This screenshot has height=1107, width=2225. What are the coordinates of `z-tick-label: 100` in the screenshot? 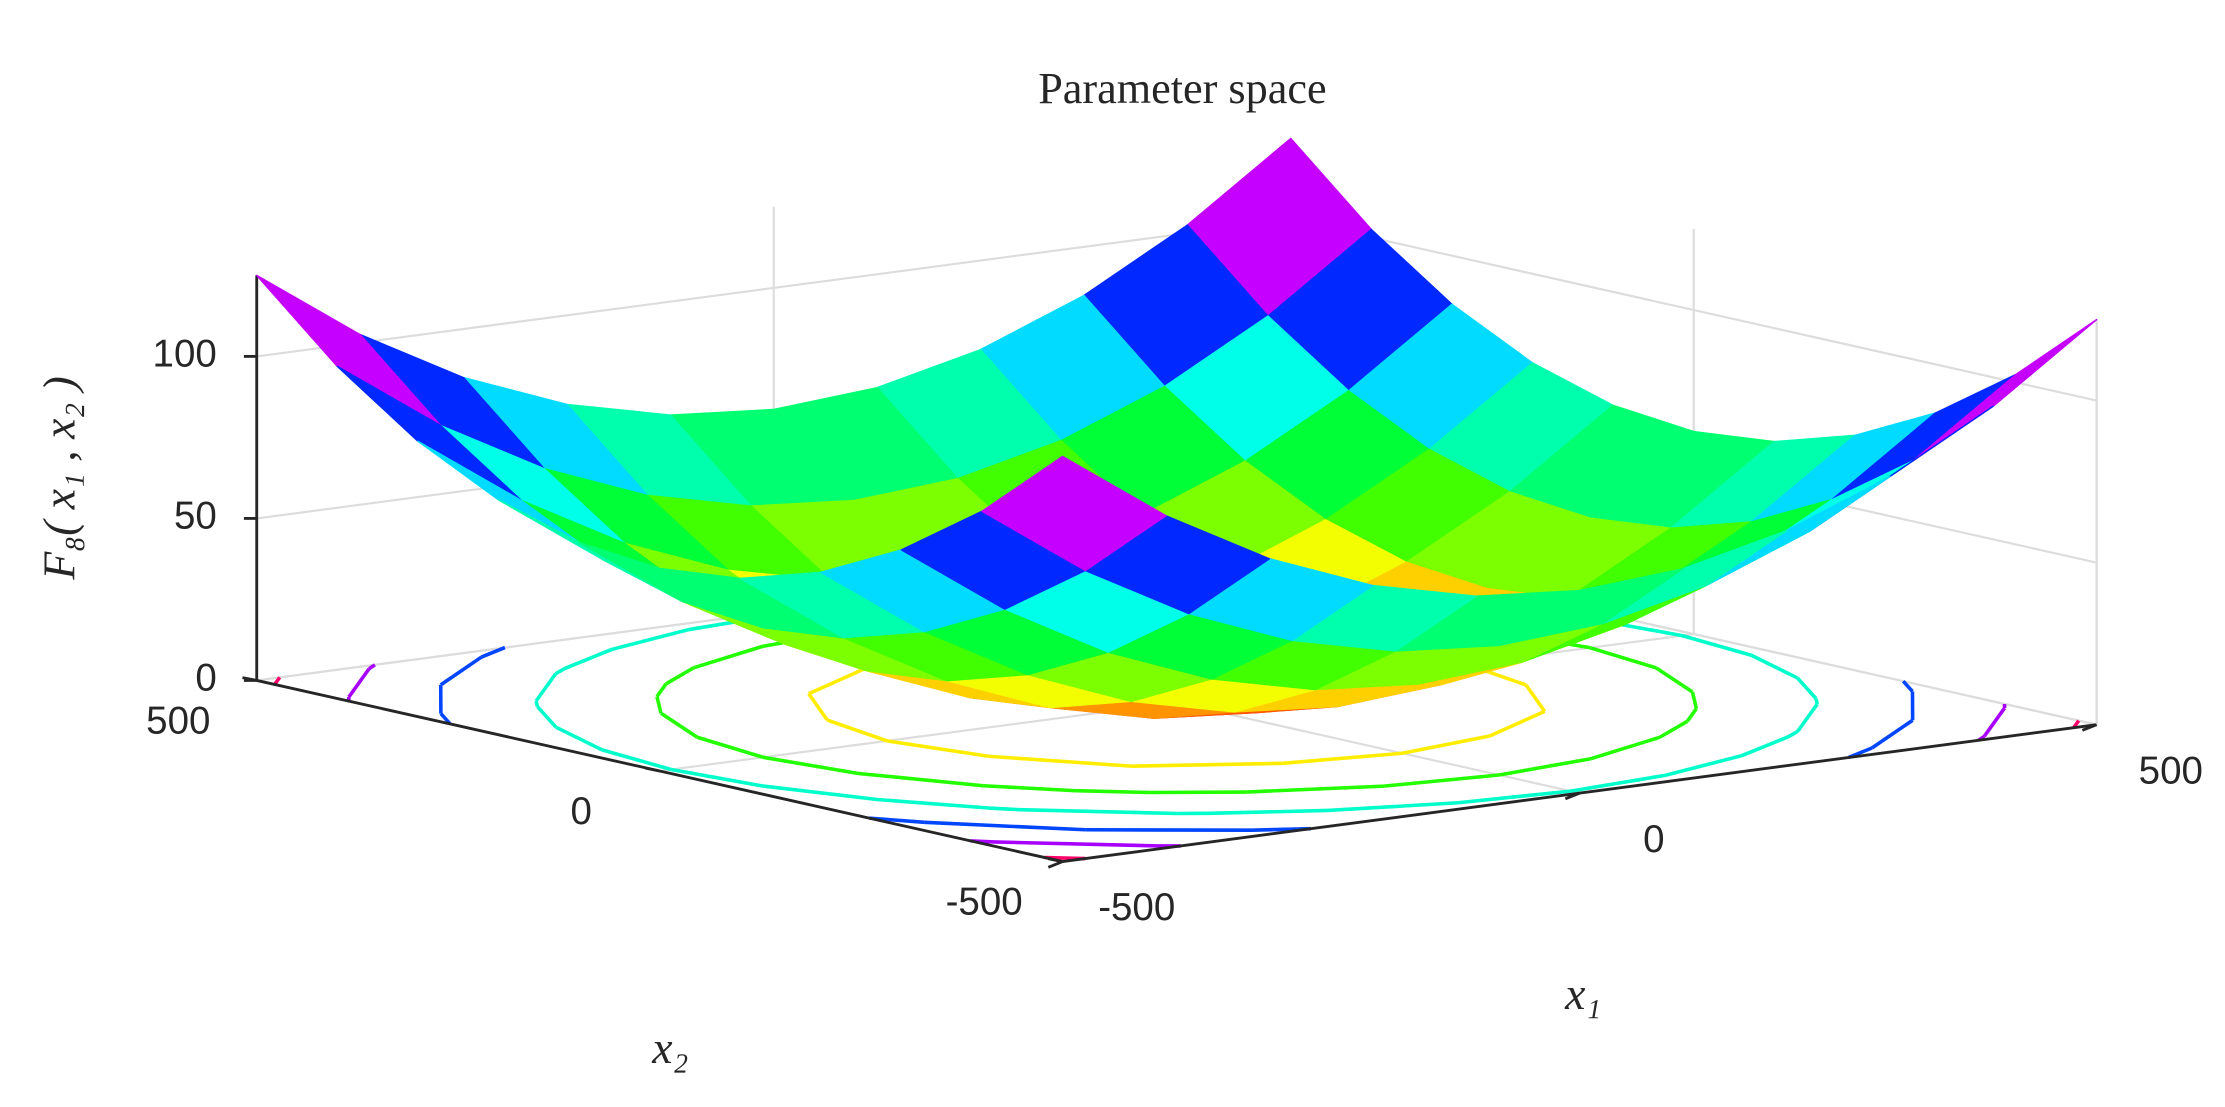 It's located at (185, 354).